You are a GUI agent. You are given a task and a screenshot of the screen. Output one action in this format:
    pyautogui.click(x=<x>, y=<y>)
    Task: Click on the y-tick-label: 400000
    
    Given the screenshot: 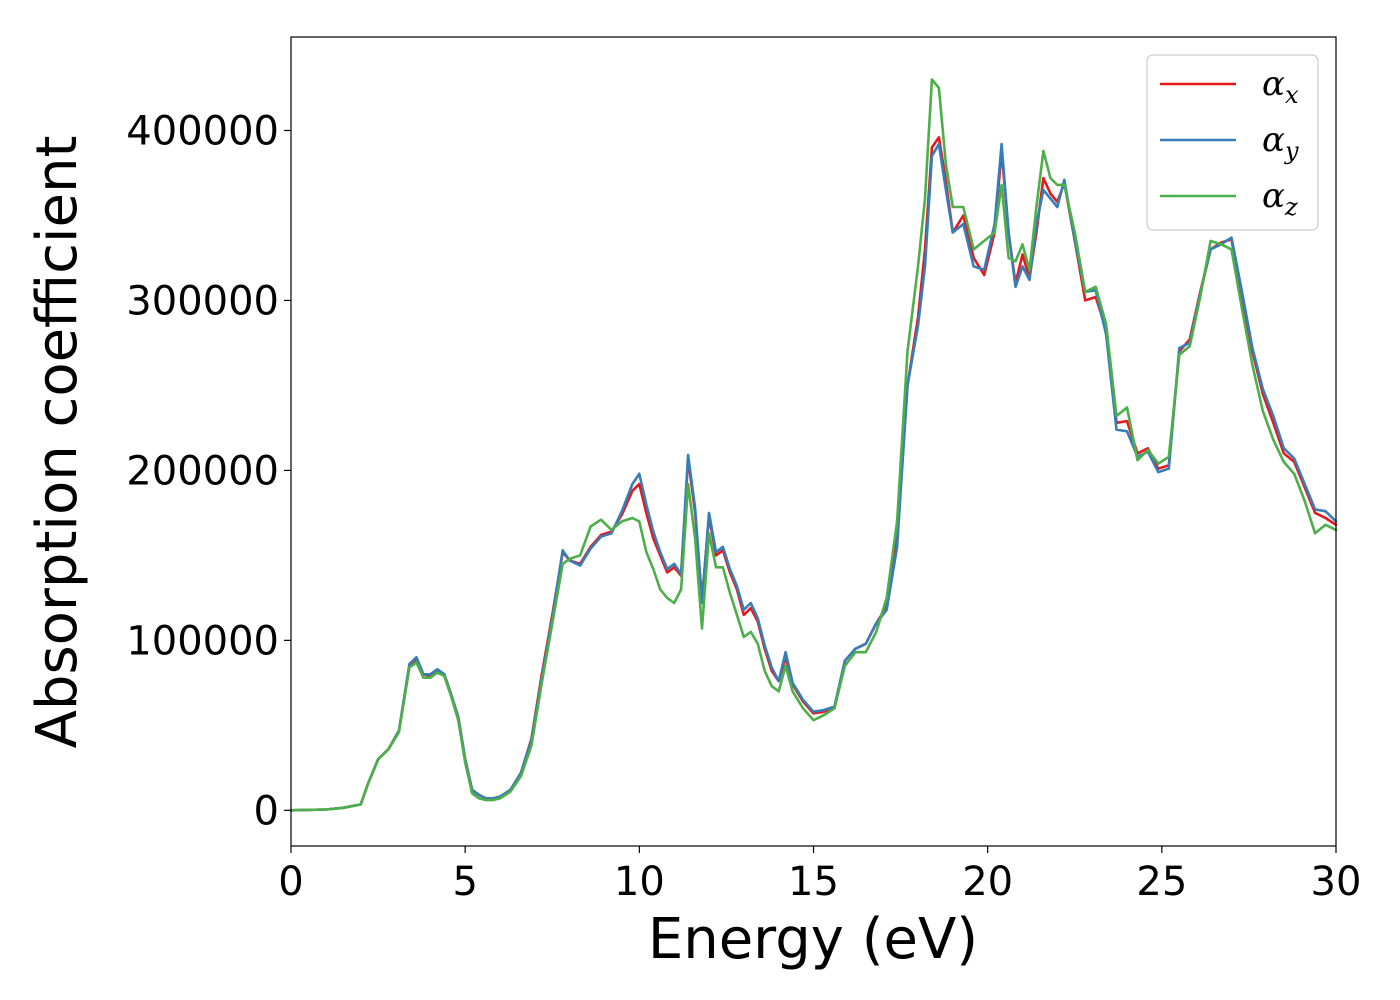 What is the action you would take?
    pyautogui.click(x=202, y=131)
    